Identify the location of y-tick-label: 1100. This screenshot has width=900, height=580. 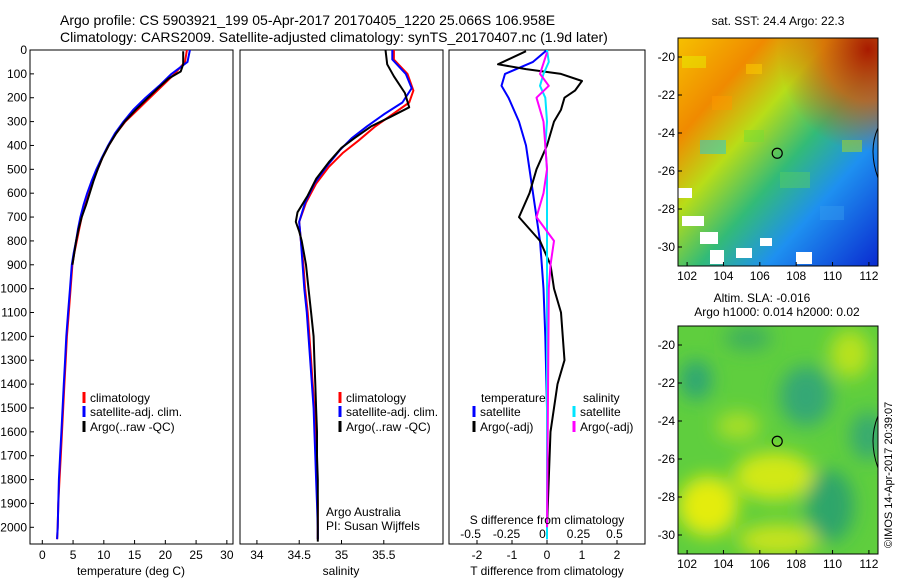
(14, 313).